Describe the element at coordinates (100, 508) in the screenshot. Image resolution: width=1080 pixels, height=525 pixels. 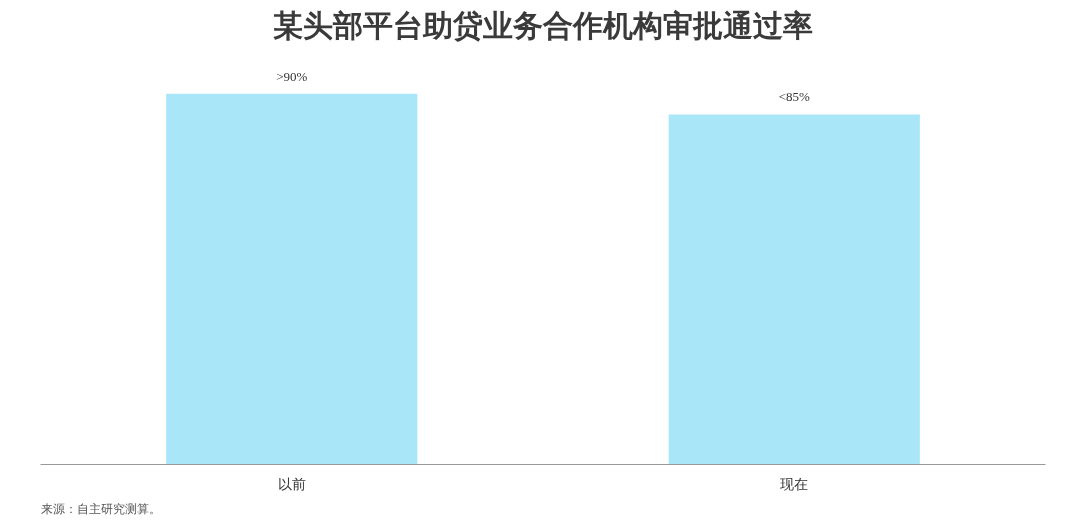
I see `source-note: 来源：自主研究测算。` at that location.